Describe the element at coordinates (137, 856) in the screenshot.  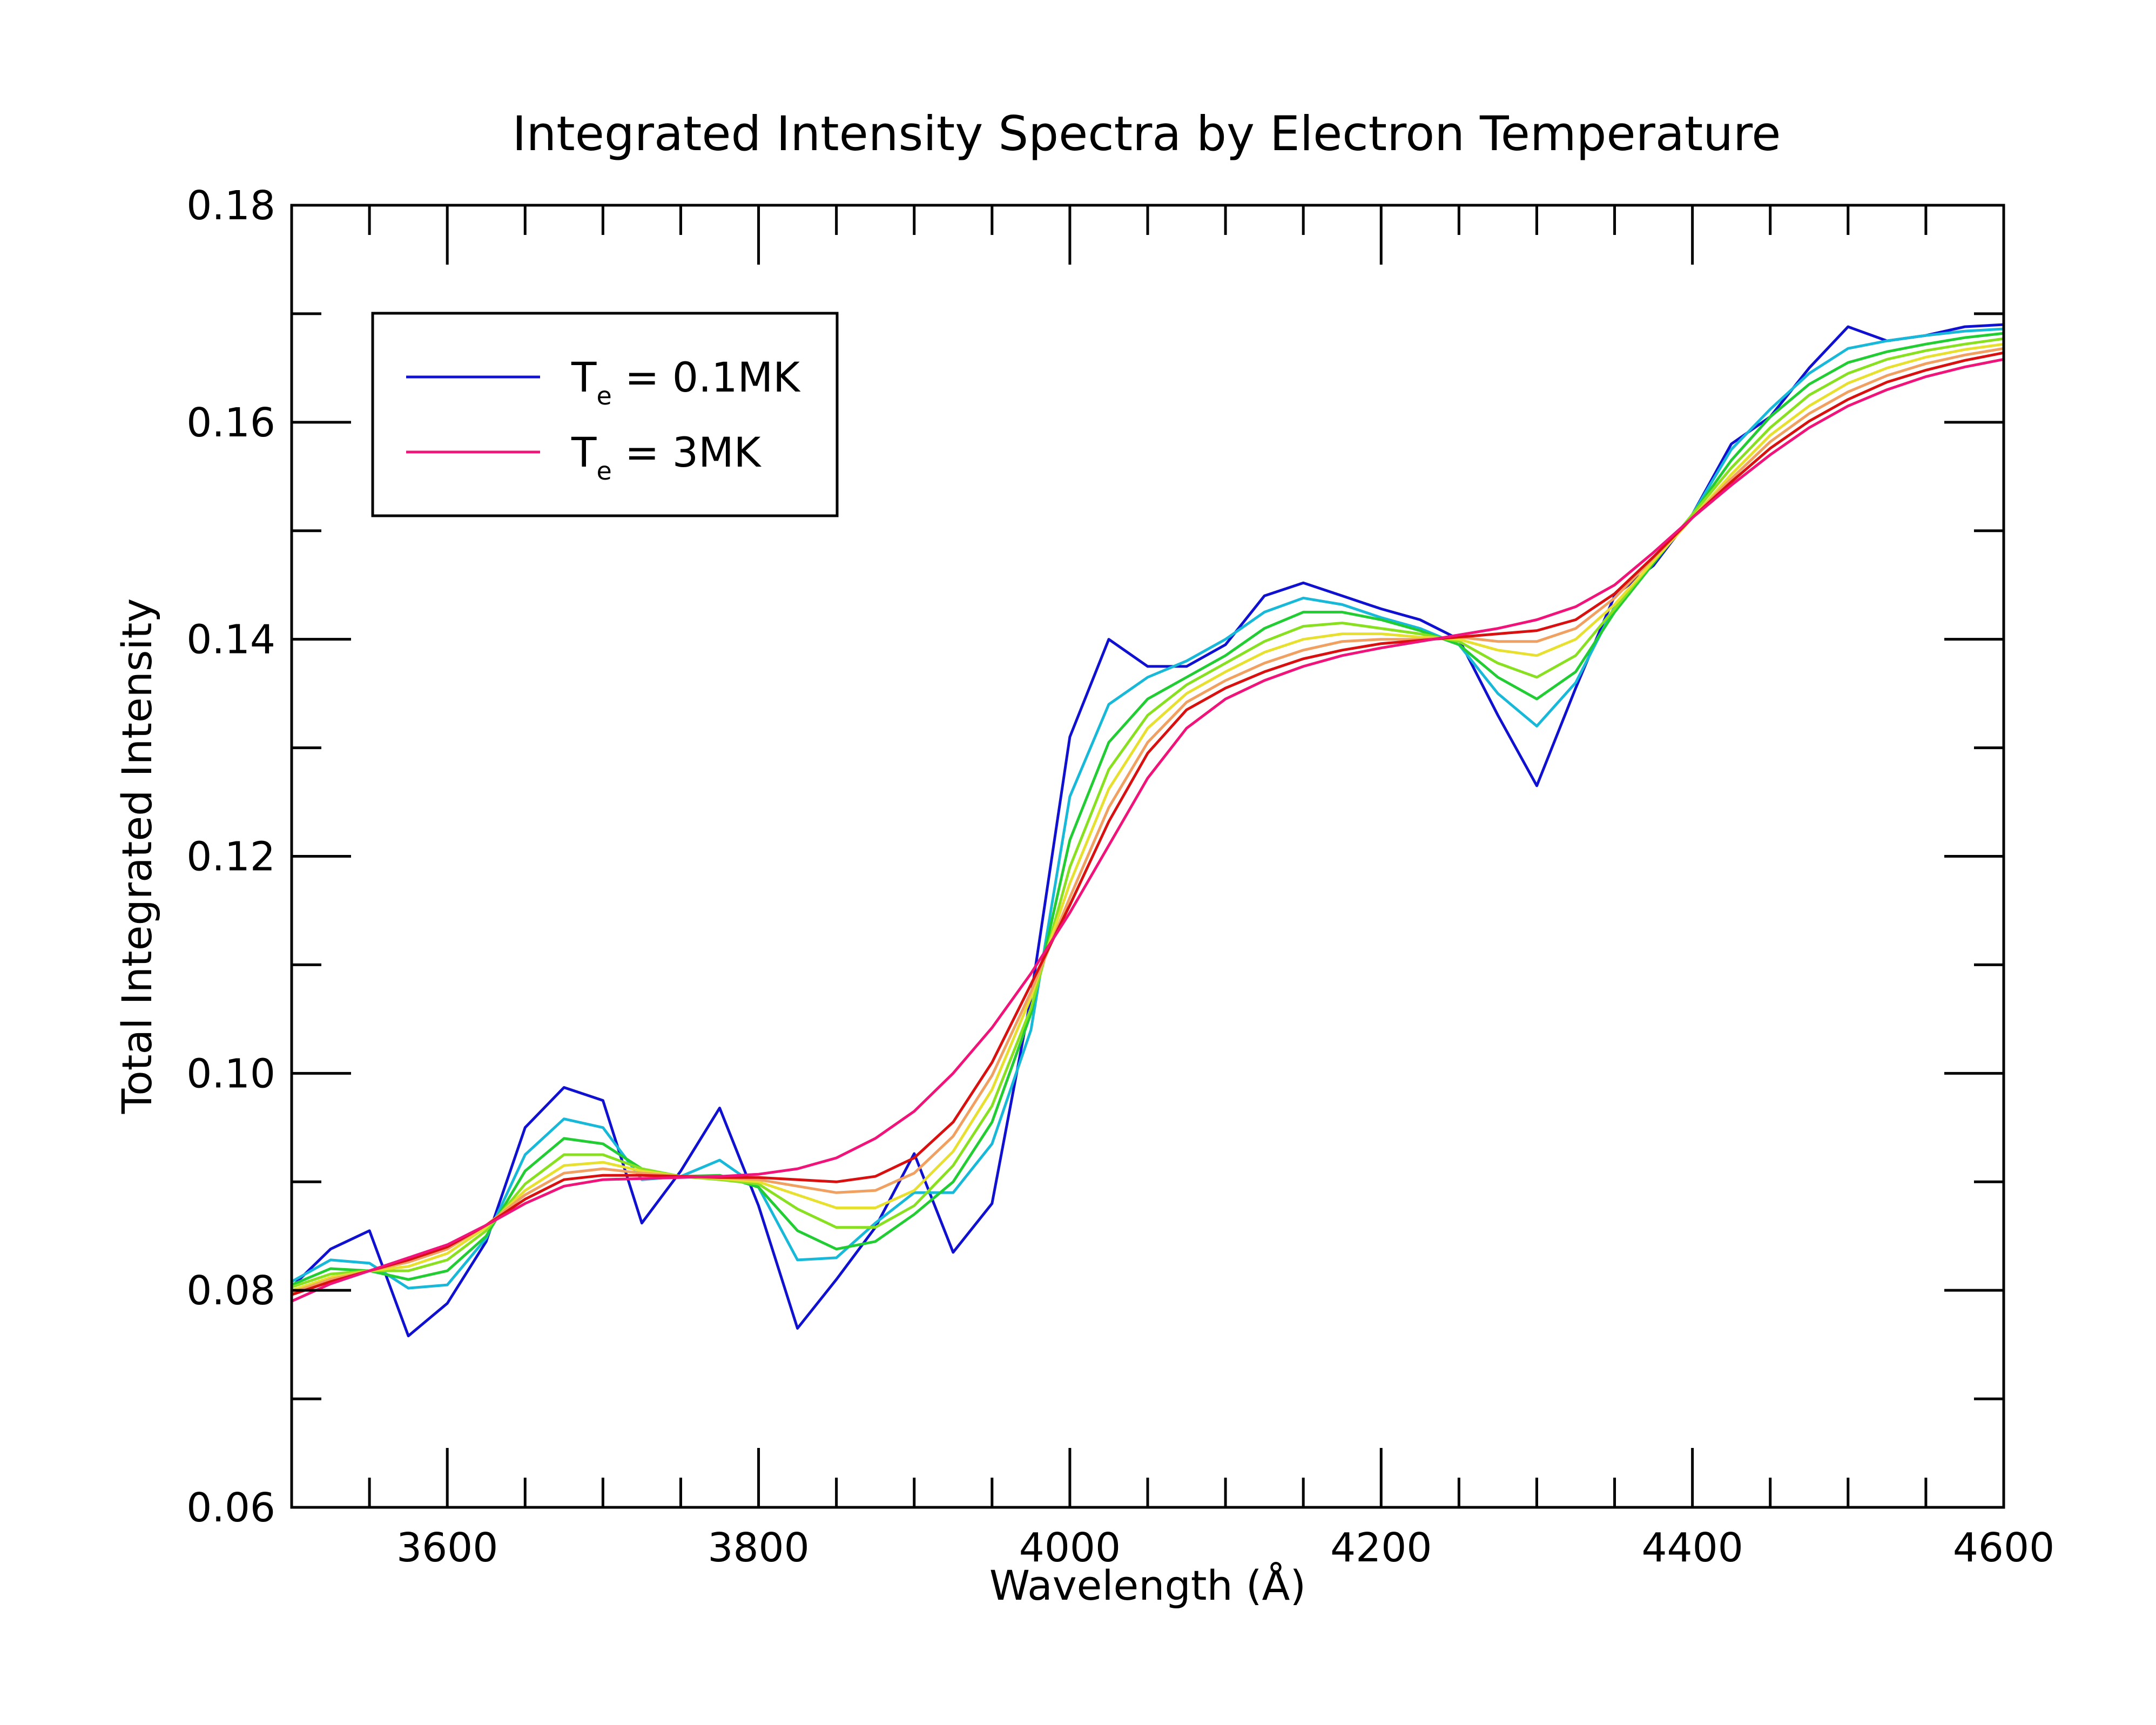
I see `y-axis-label: Total Integrated Intensity` at that location.